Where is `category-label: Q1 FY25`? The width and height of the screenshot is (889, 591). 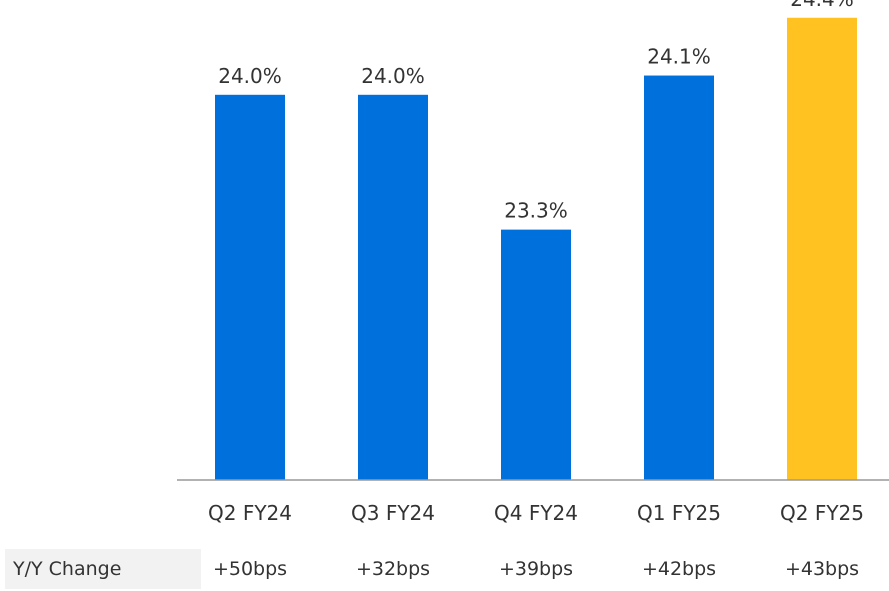
category-label: Q1 FY25 is located at coordinates (679, 513).